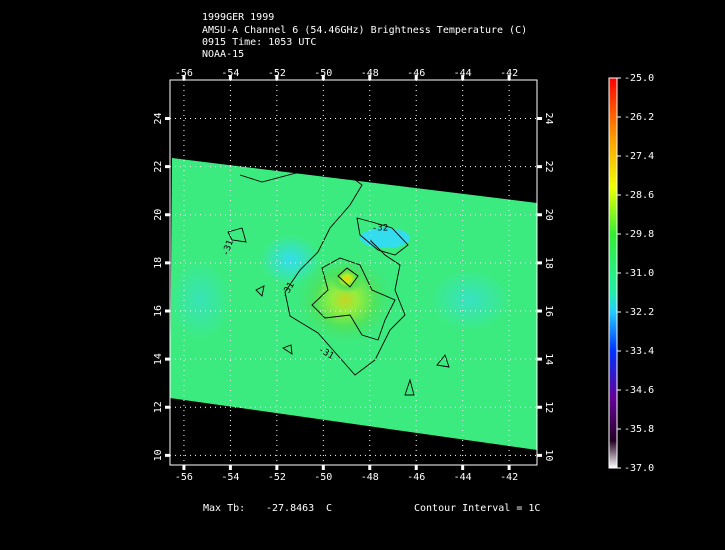 This screenshot has height=550, width=725. What do you see at coordinates (639, 234) in the screenshot?
I see `colorbar-tick-label: -29.8` at bounding box center [639, 234].